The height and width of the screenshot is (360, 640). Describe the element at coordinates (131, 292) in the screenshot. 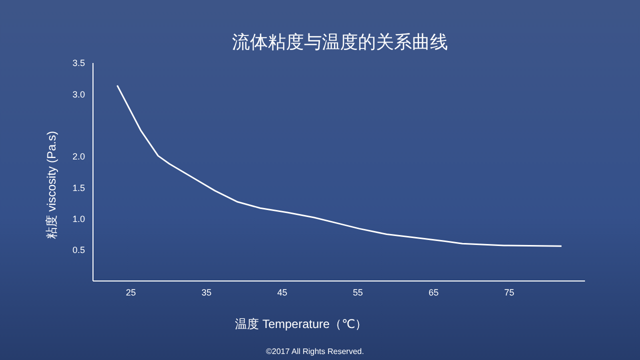

I see `x-tick-label: 25` at that location.